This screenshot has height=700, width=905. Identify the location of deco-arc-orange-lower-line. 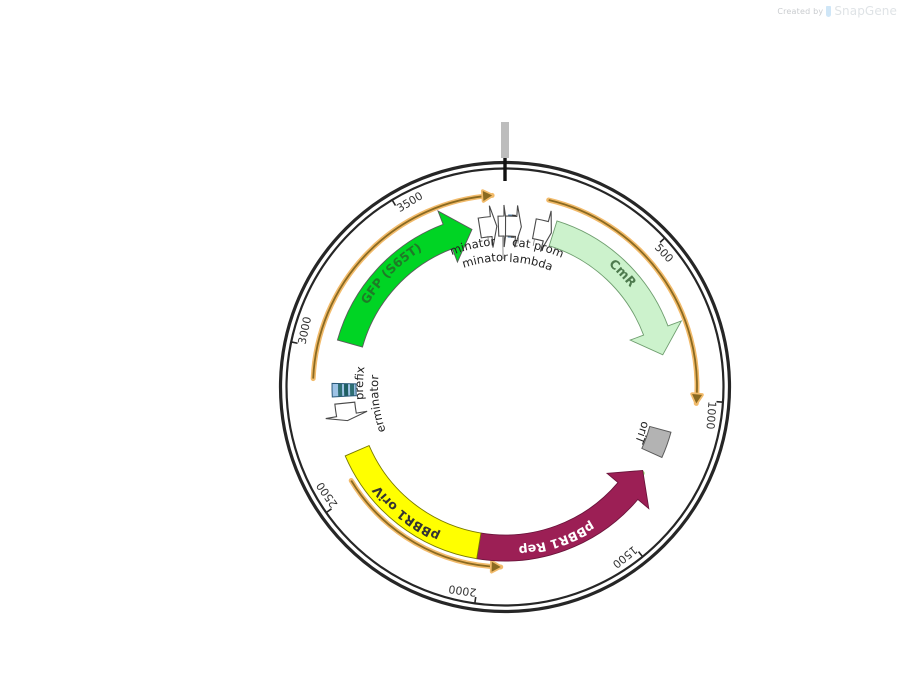
(425, 524).